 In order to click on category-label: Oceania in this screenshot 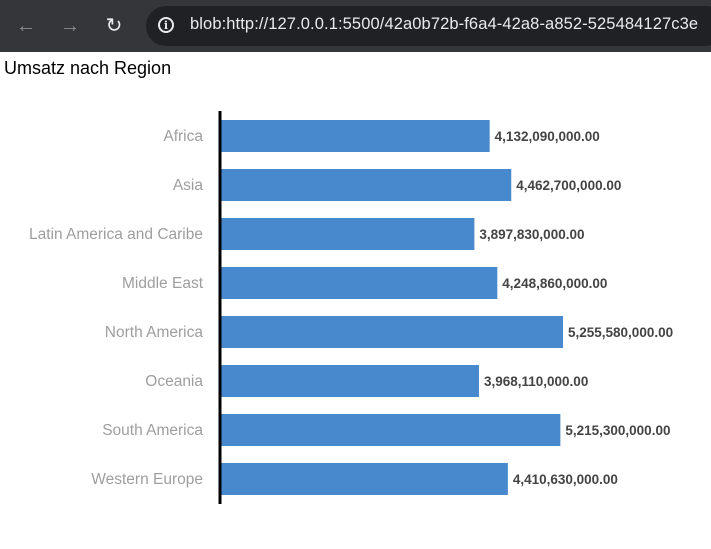, I will do `click(174, 381)`.